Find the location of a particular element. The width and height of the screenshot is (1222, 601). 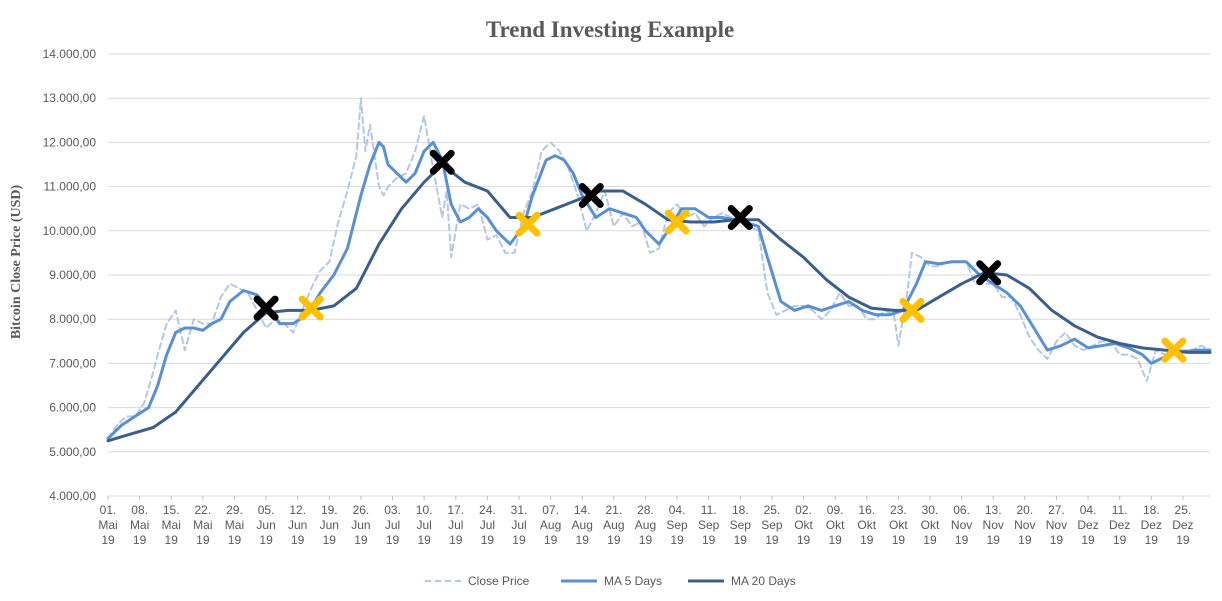

x-tick-label: 25. Dez 19 is located at coordinates (1182, 525).